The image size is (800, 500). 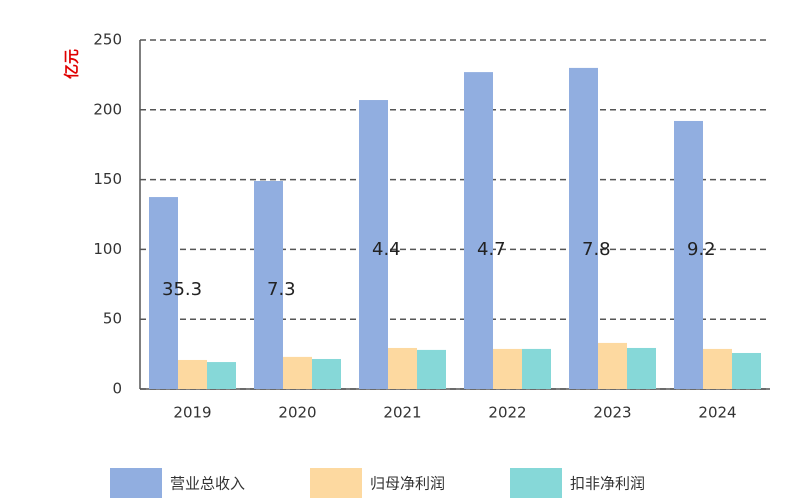 I want to click on x-tick-label: 2022, so click(x=507, y=413).